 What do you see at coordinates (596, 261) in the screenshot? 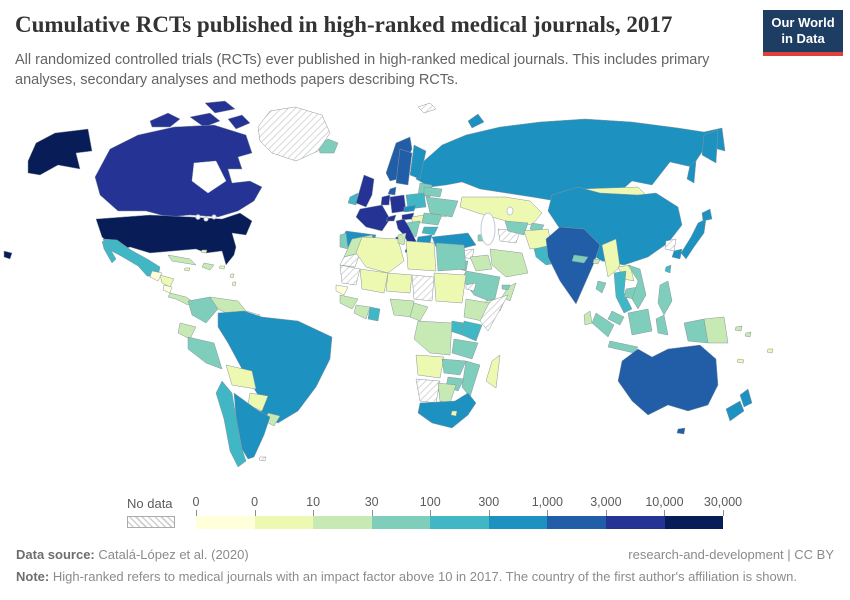
I see `country-bhutan` at bounding box center [596, 261].